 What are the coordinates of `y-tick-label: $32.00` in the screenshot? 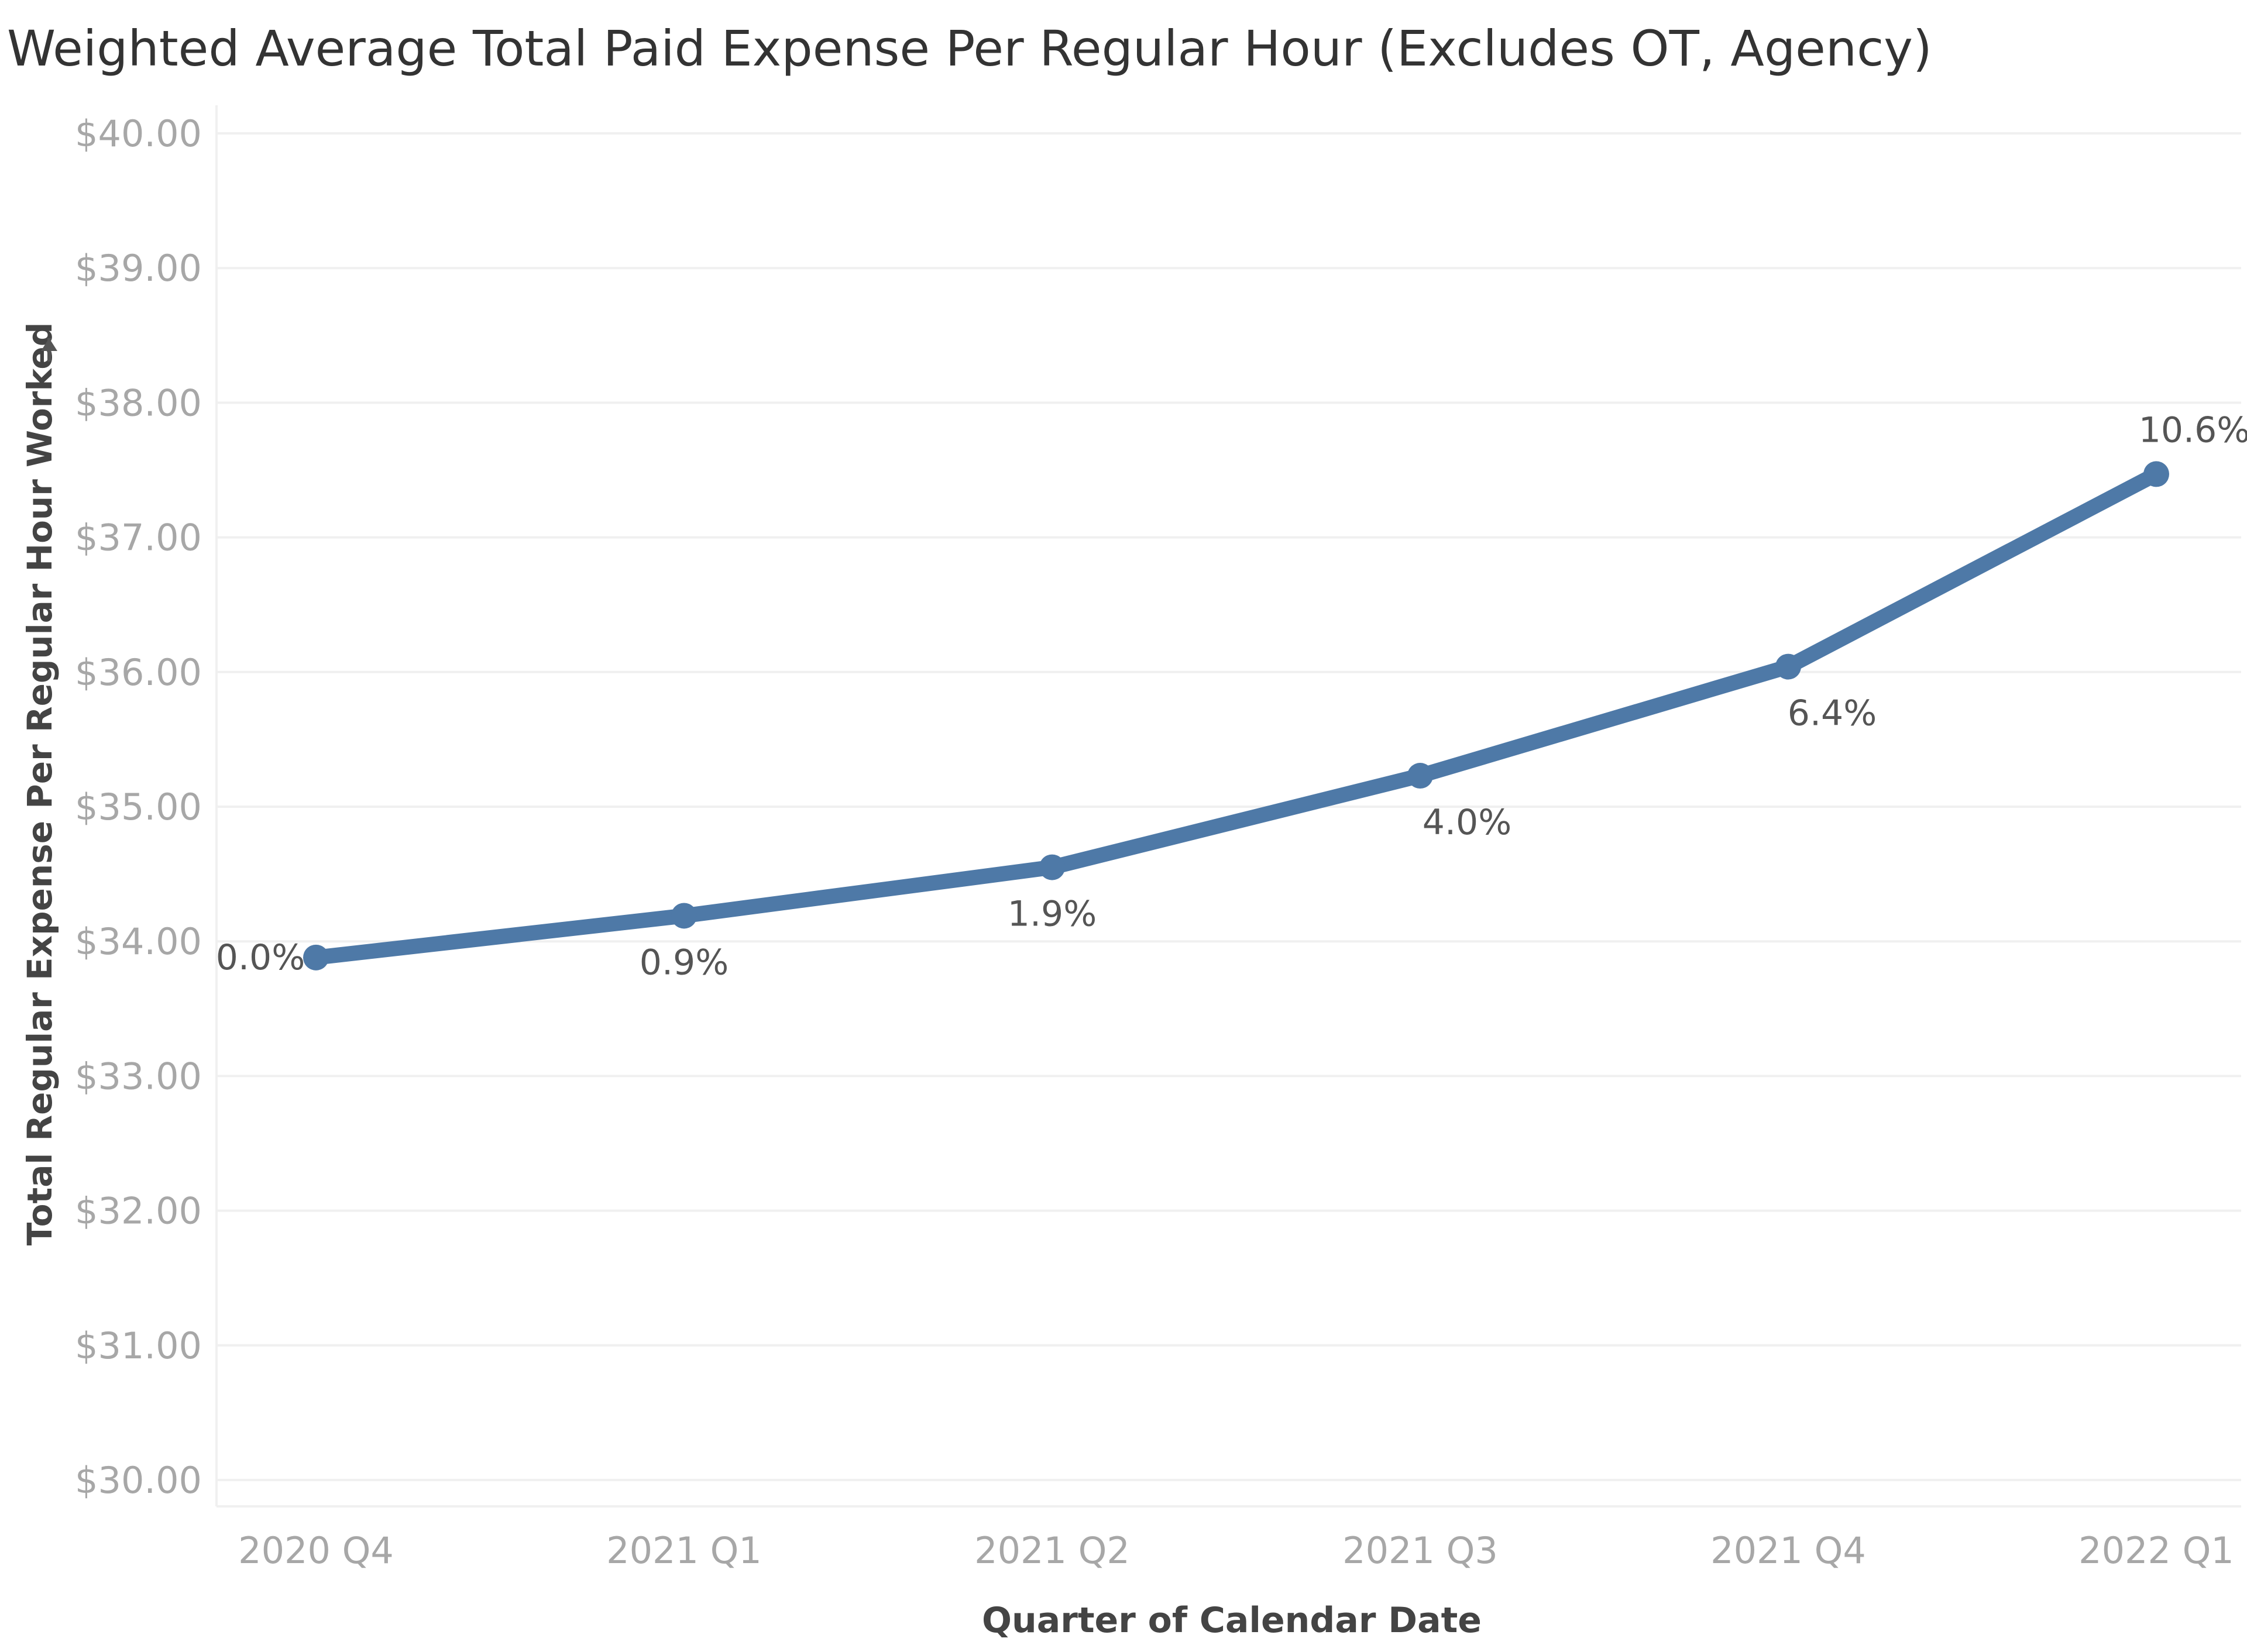 It's located at (138, 1211).